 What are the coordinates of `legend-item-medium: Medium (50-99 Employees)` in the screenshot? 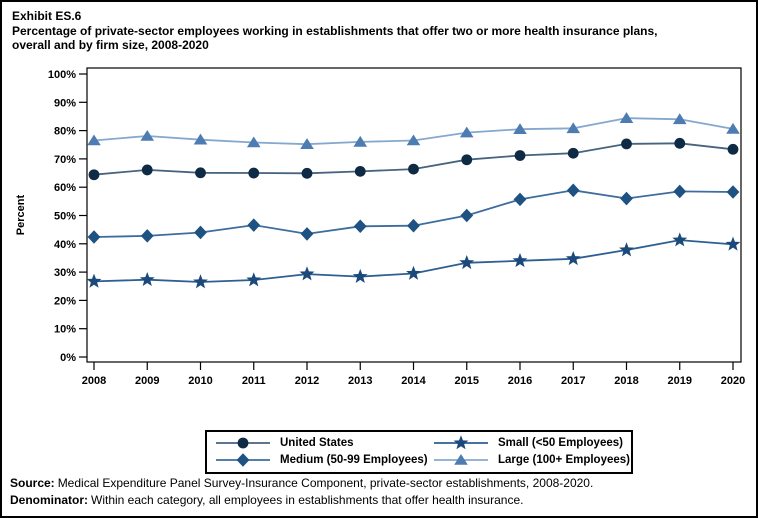 It's located at (324, 460).